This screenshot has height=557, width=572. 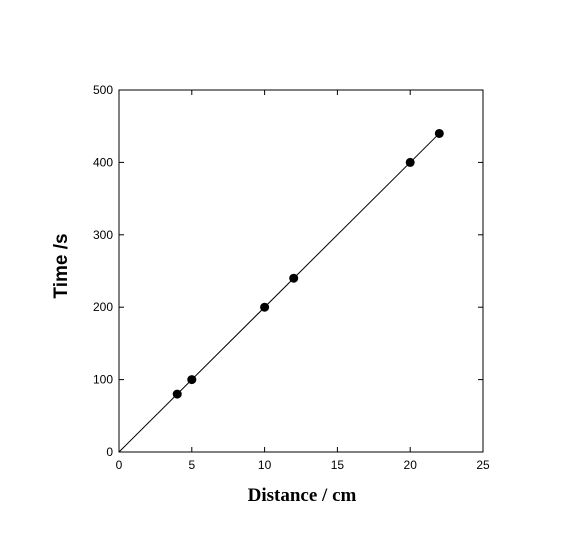 What do you see at coordinates (265, 465) in the screenshot?
I see `x-tick-label: 10` at bounding box center [265, 465].